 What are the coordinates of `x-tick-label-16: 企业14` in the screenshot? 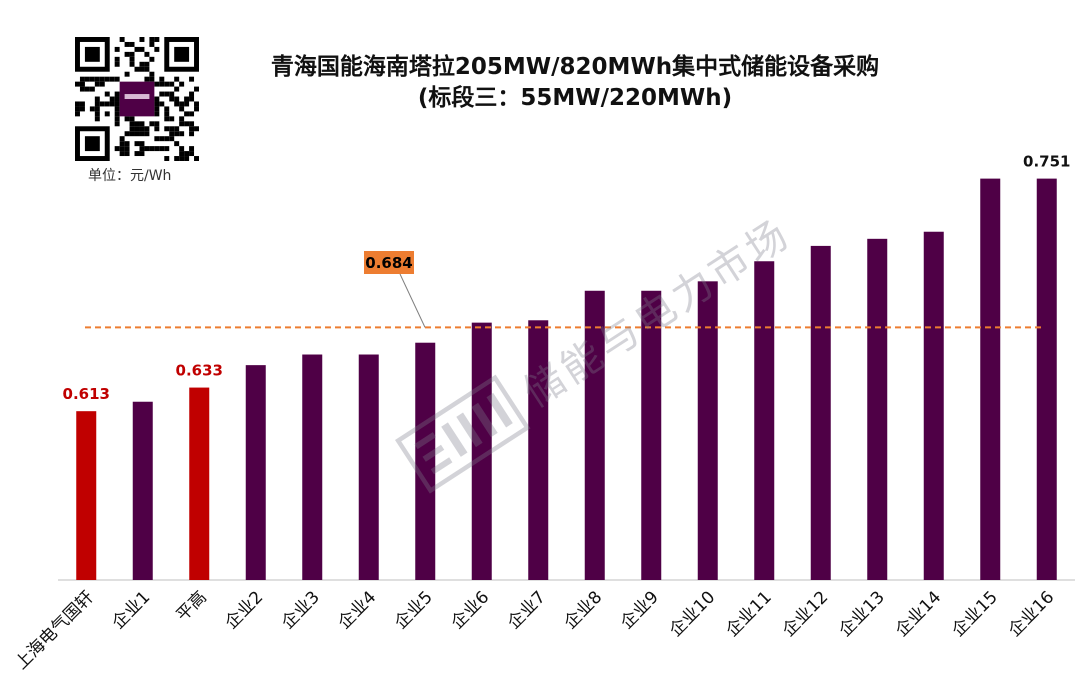 It's located at (918, 613).